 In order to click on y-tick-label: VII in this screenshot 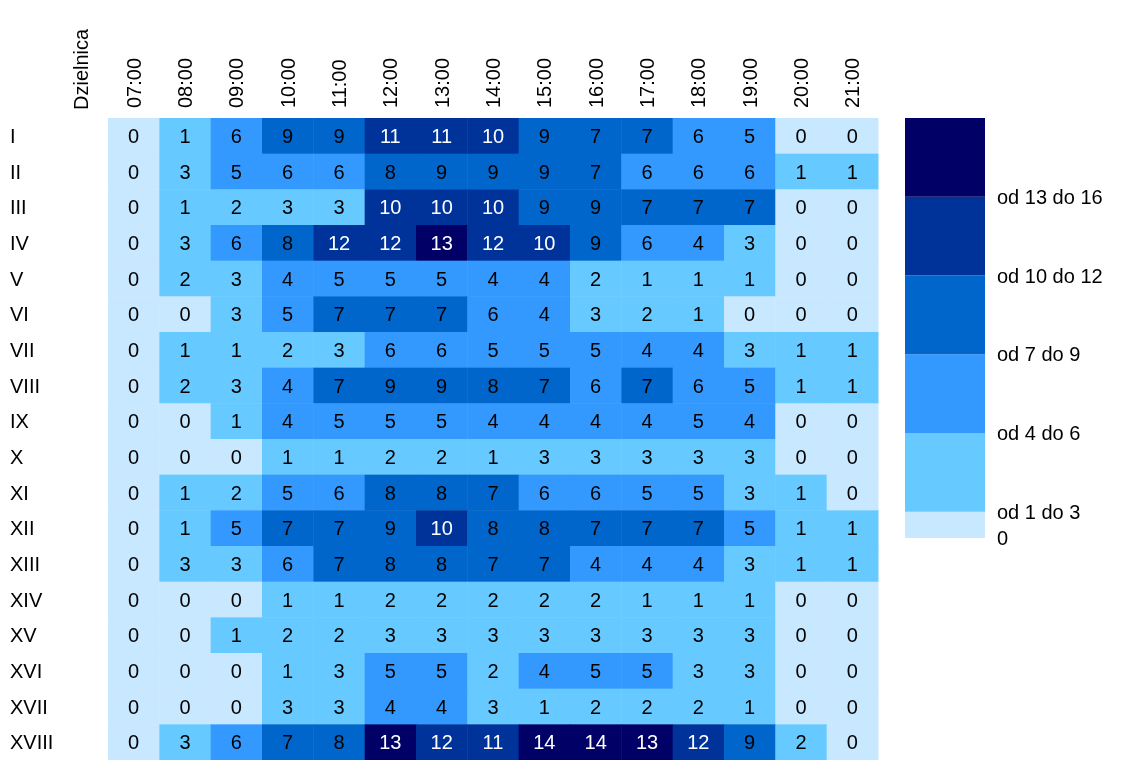, I will do `click(22, 349)`.